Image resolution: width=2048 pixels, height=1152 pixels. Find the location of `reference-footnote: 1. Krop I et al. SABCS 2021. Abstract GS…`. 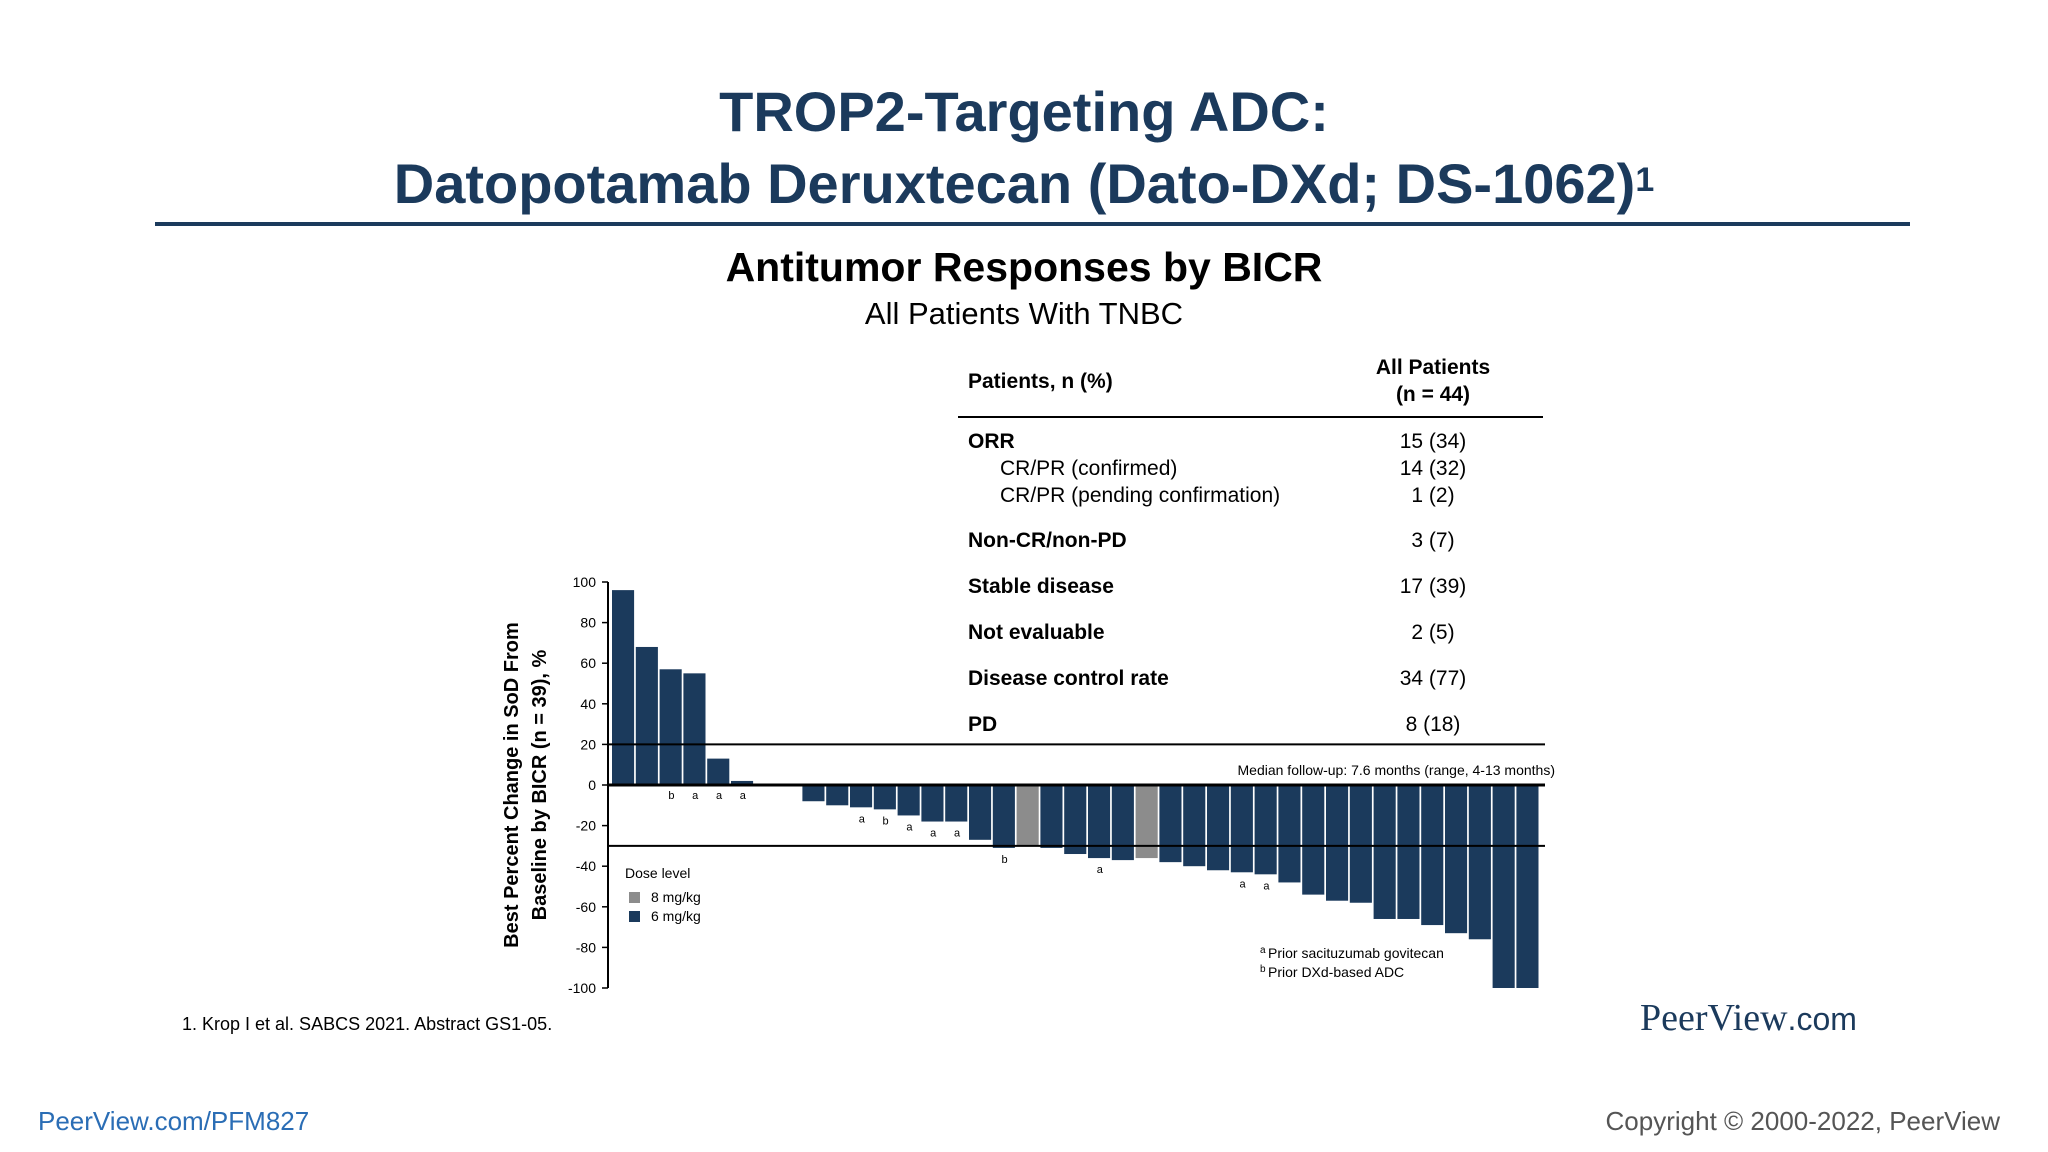

reference-footnote: 1. Krop I et al. SABCS 2021. Abstract GS… is located at coordinates (367, 1024).